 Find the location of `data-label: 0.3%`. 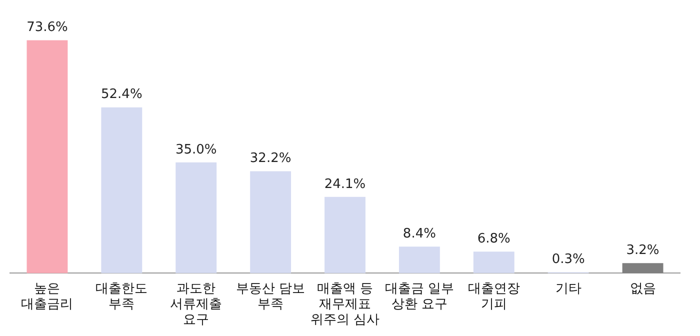

data-label: 0.3% is located at coordinates (568, 260).